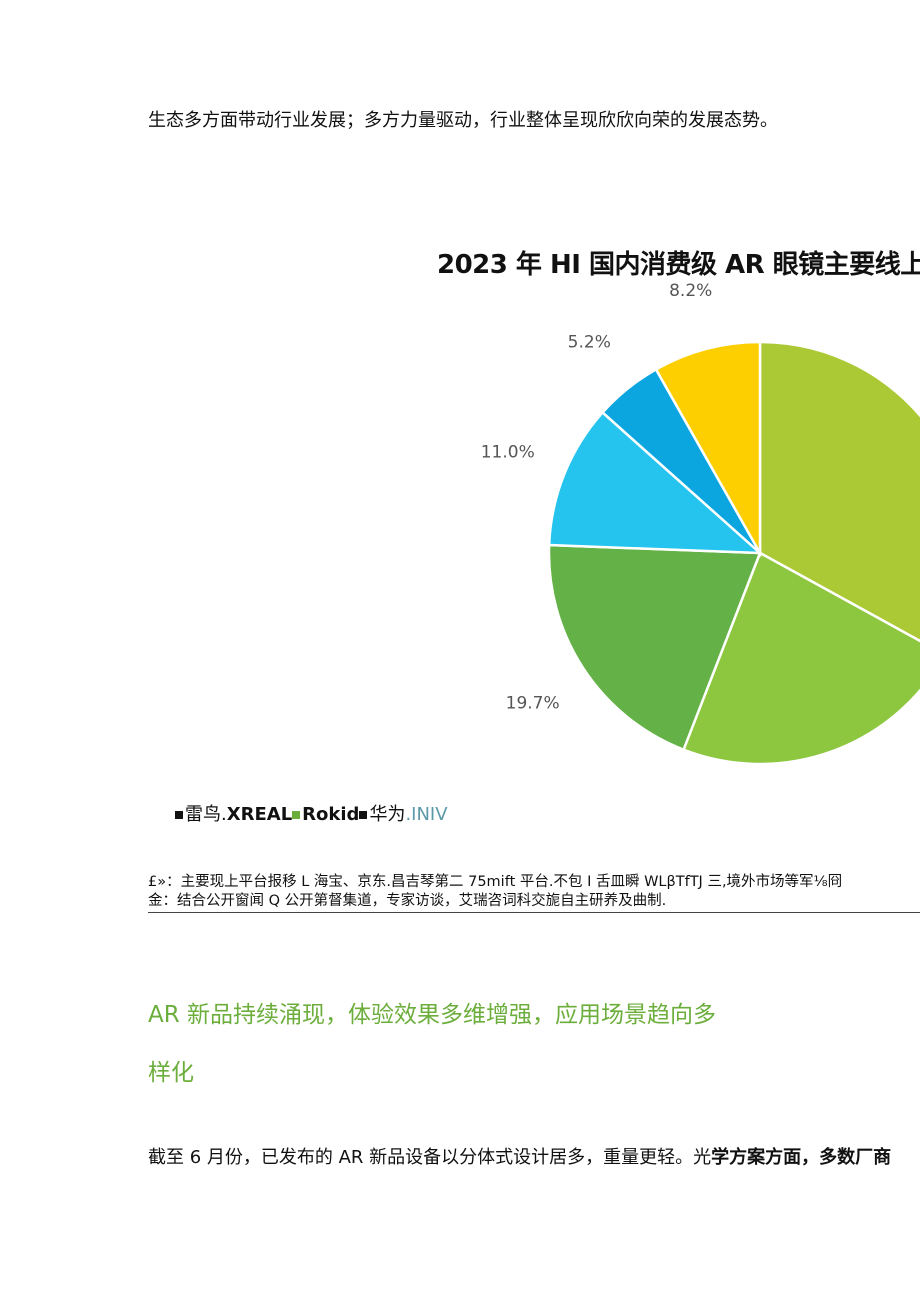 This screenshot has width=920, height=1301. I want to click on legend-item: XREAL, so click(259, 814).